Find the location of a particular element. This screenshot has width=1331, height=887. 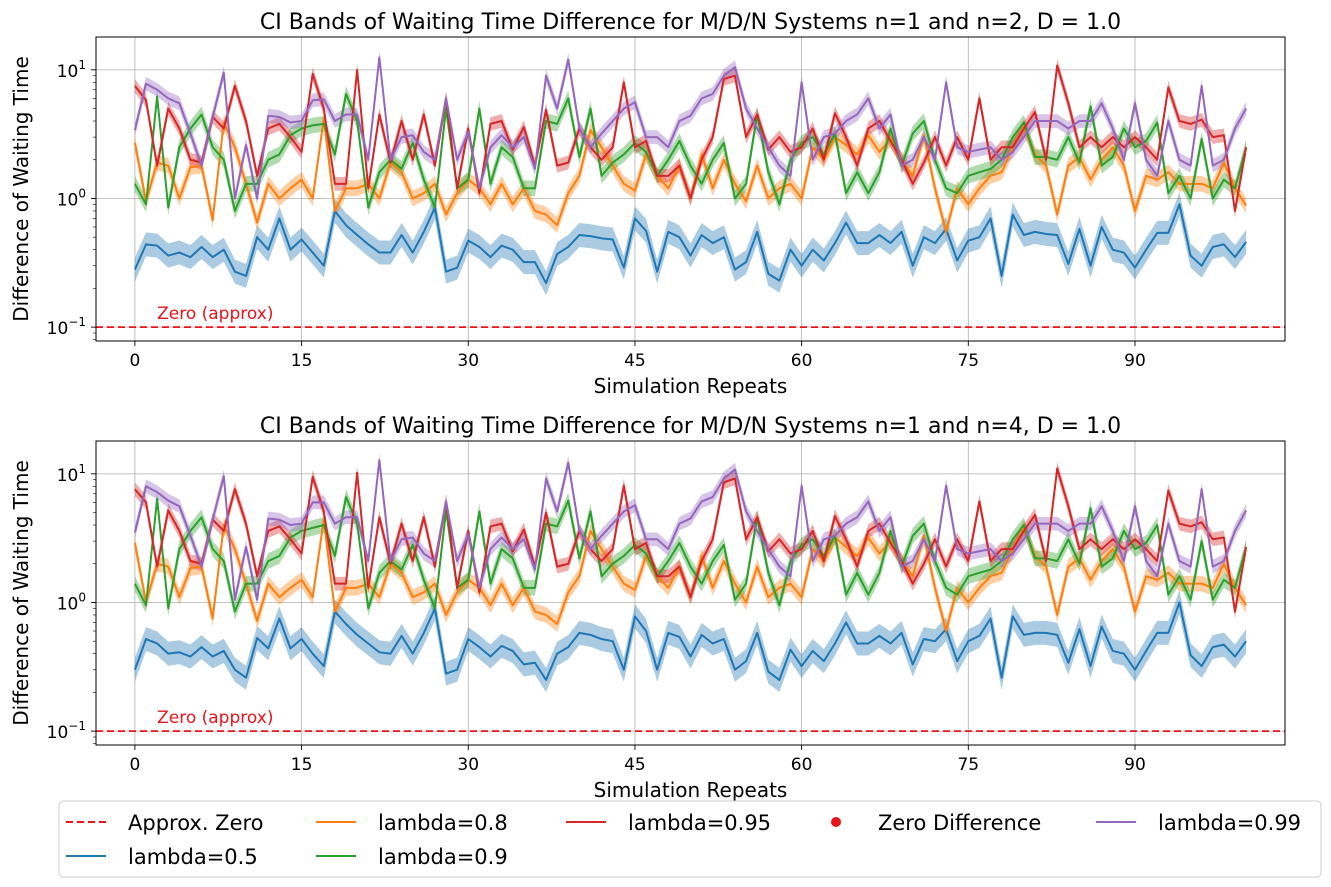

legend-entry-lambda=0.95: lambda=0.95 is located at coordinates (668, 823).